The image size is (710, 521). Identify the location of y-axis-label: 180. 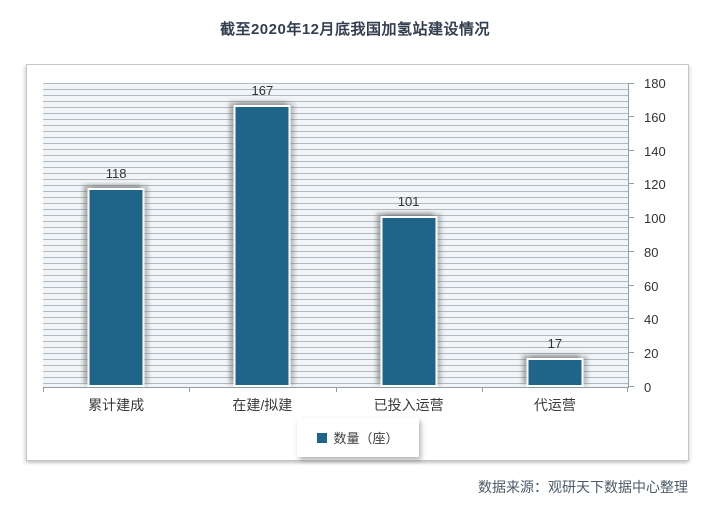
(655, 83).